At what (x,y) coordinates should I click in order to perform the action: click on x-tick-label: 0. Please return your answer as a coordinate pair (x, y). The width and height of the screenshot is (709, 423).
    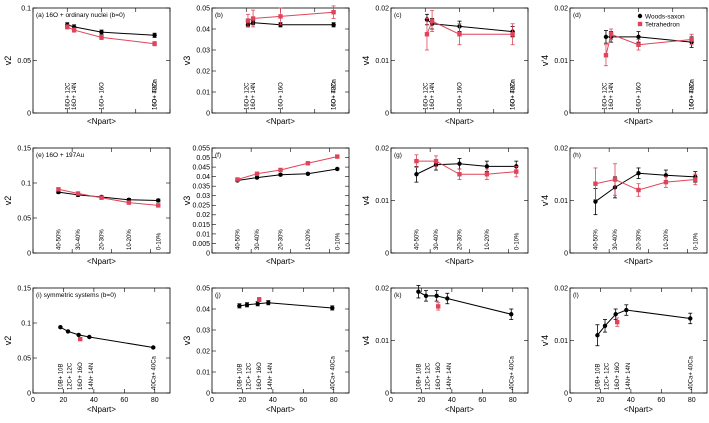
    Looking at the image, I should click on (33, 400).